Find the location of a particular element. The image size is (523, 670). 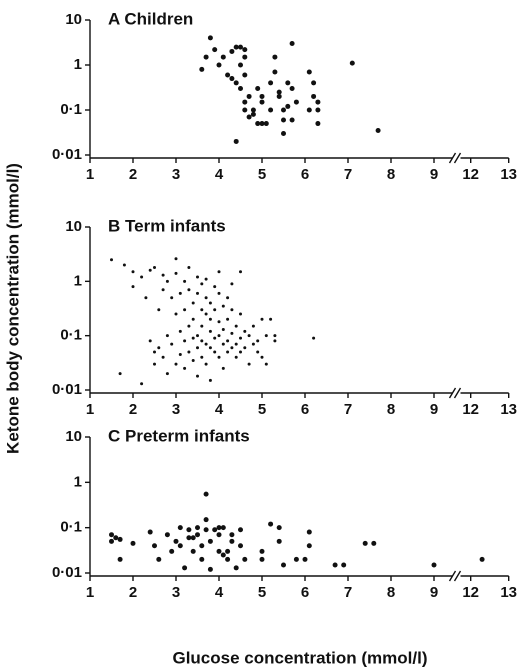

panel-title: B Term infants is located at coordinates (167, 225).